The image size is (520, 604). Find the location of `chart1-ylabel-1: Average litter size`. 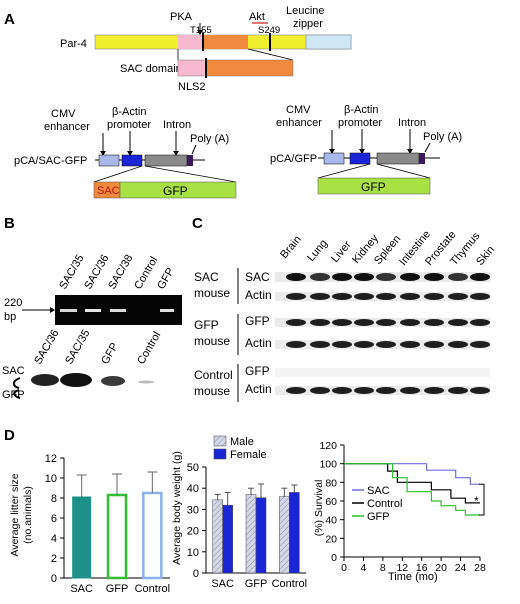

chart1-ylabel-1: Average litter size is located at coordinates (15, 514).